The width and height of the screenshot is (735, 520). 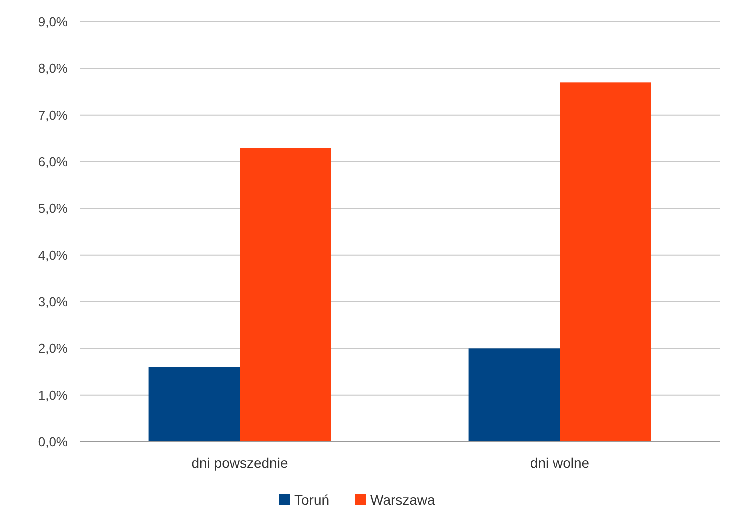 What do you see at coordinates (53, 162) in the screenshot?
I see `y-tick-label: 6,0%` at bounding box center [53, 162].